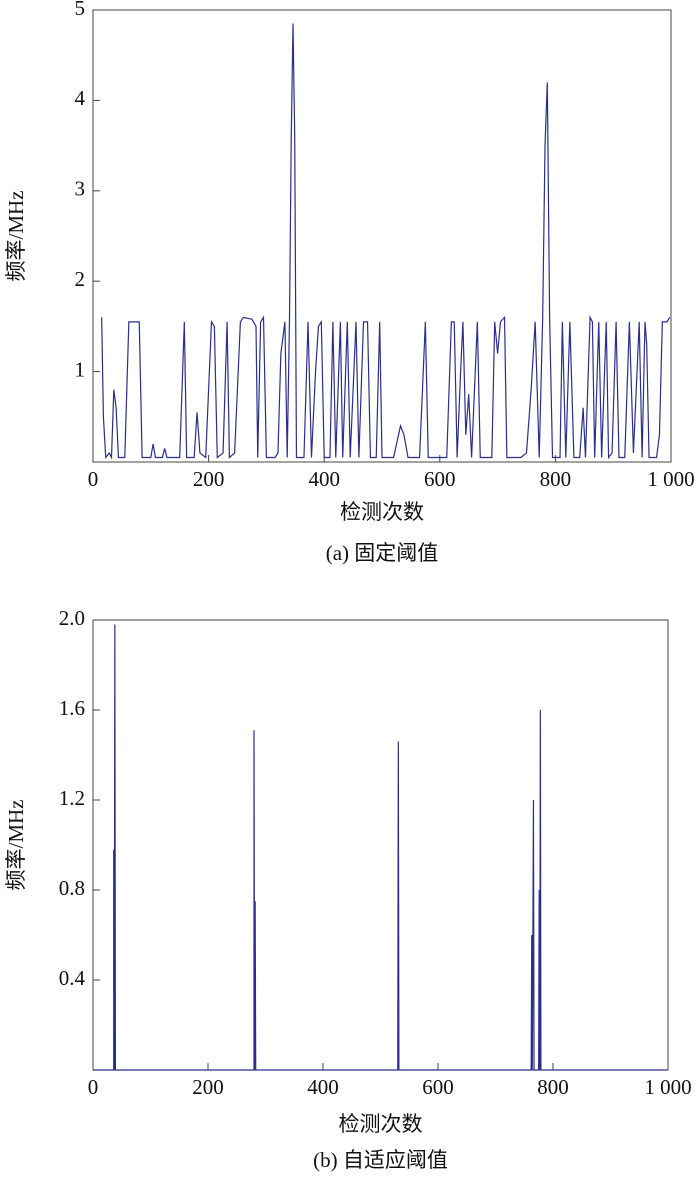 The width and height of the screenshot is (700, 1182). I want to click on y-tick-label: 1, so click(80, 369).